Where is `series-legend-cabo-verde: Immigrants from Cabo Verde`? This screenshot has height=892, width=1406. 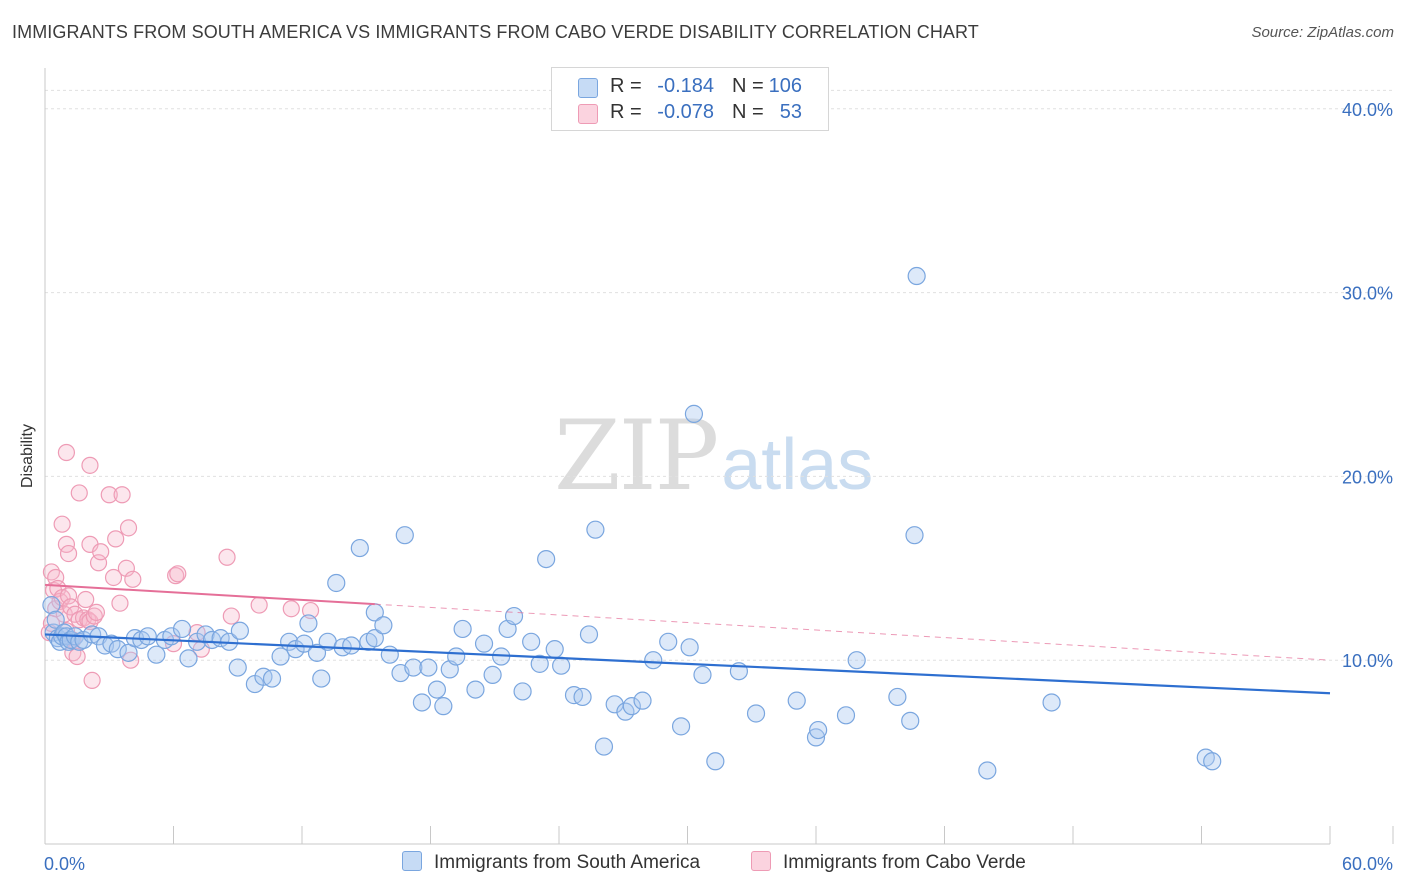
series-legend-cabo-verde: Immigrants from Cabo Verde is located at coordinates (888, 862).